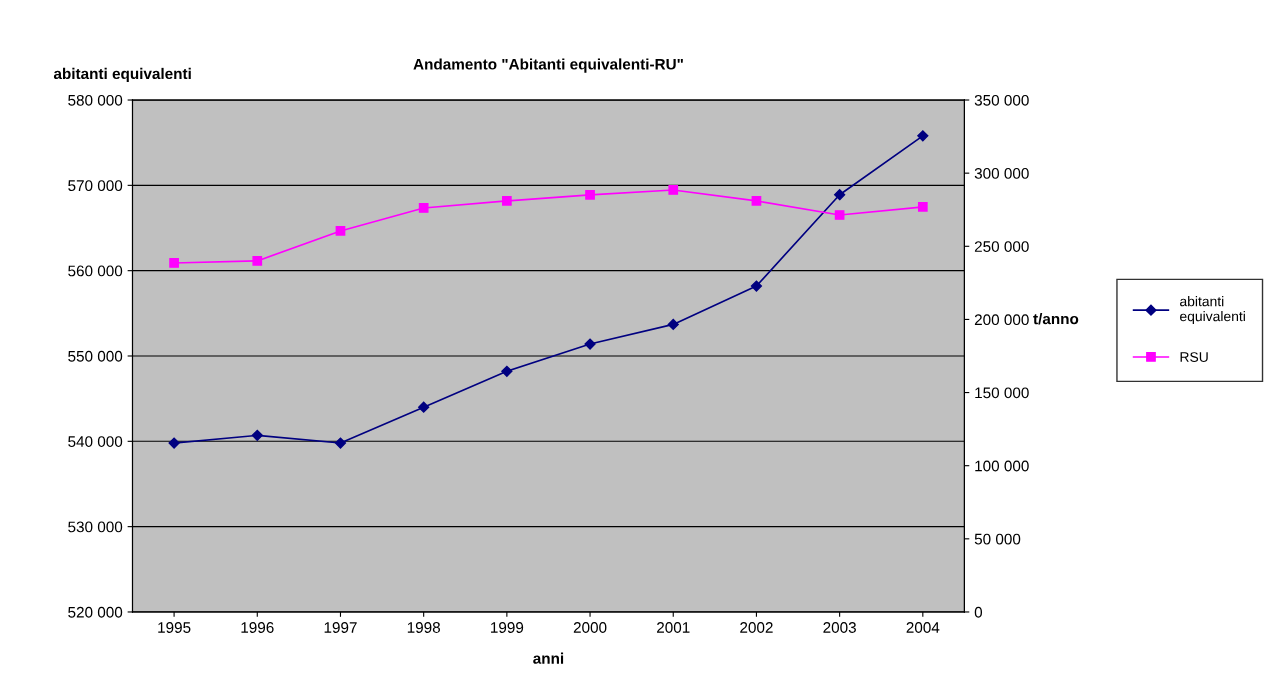 The height and width of the screenshot is (697, 1274). Describe the element at coordinates (548, 65) in the screenshot. I see `chart-title: Andamento "Abitanti equivalenti-RU"` at that location.